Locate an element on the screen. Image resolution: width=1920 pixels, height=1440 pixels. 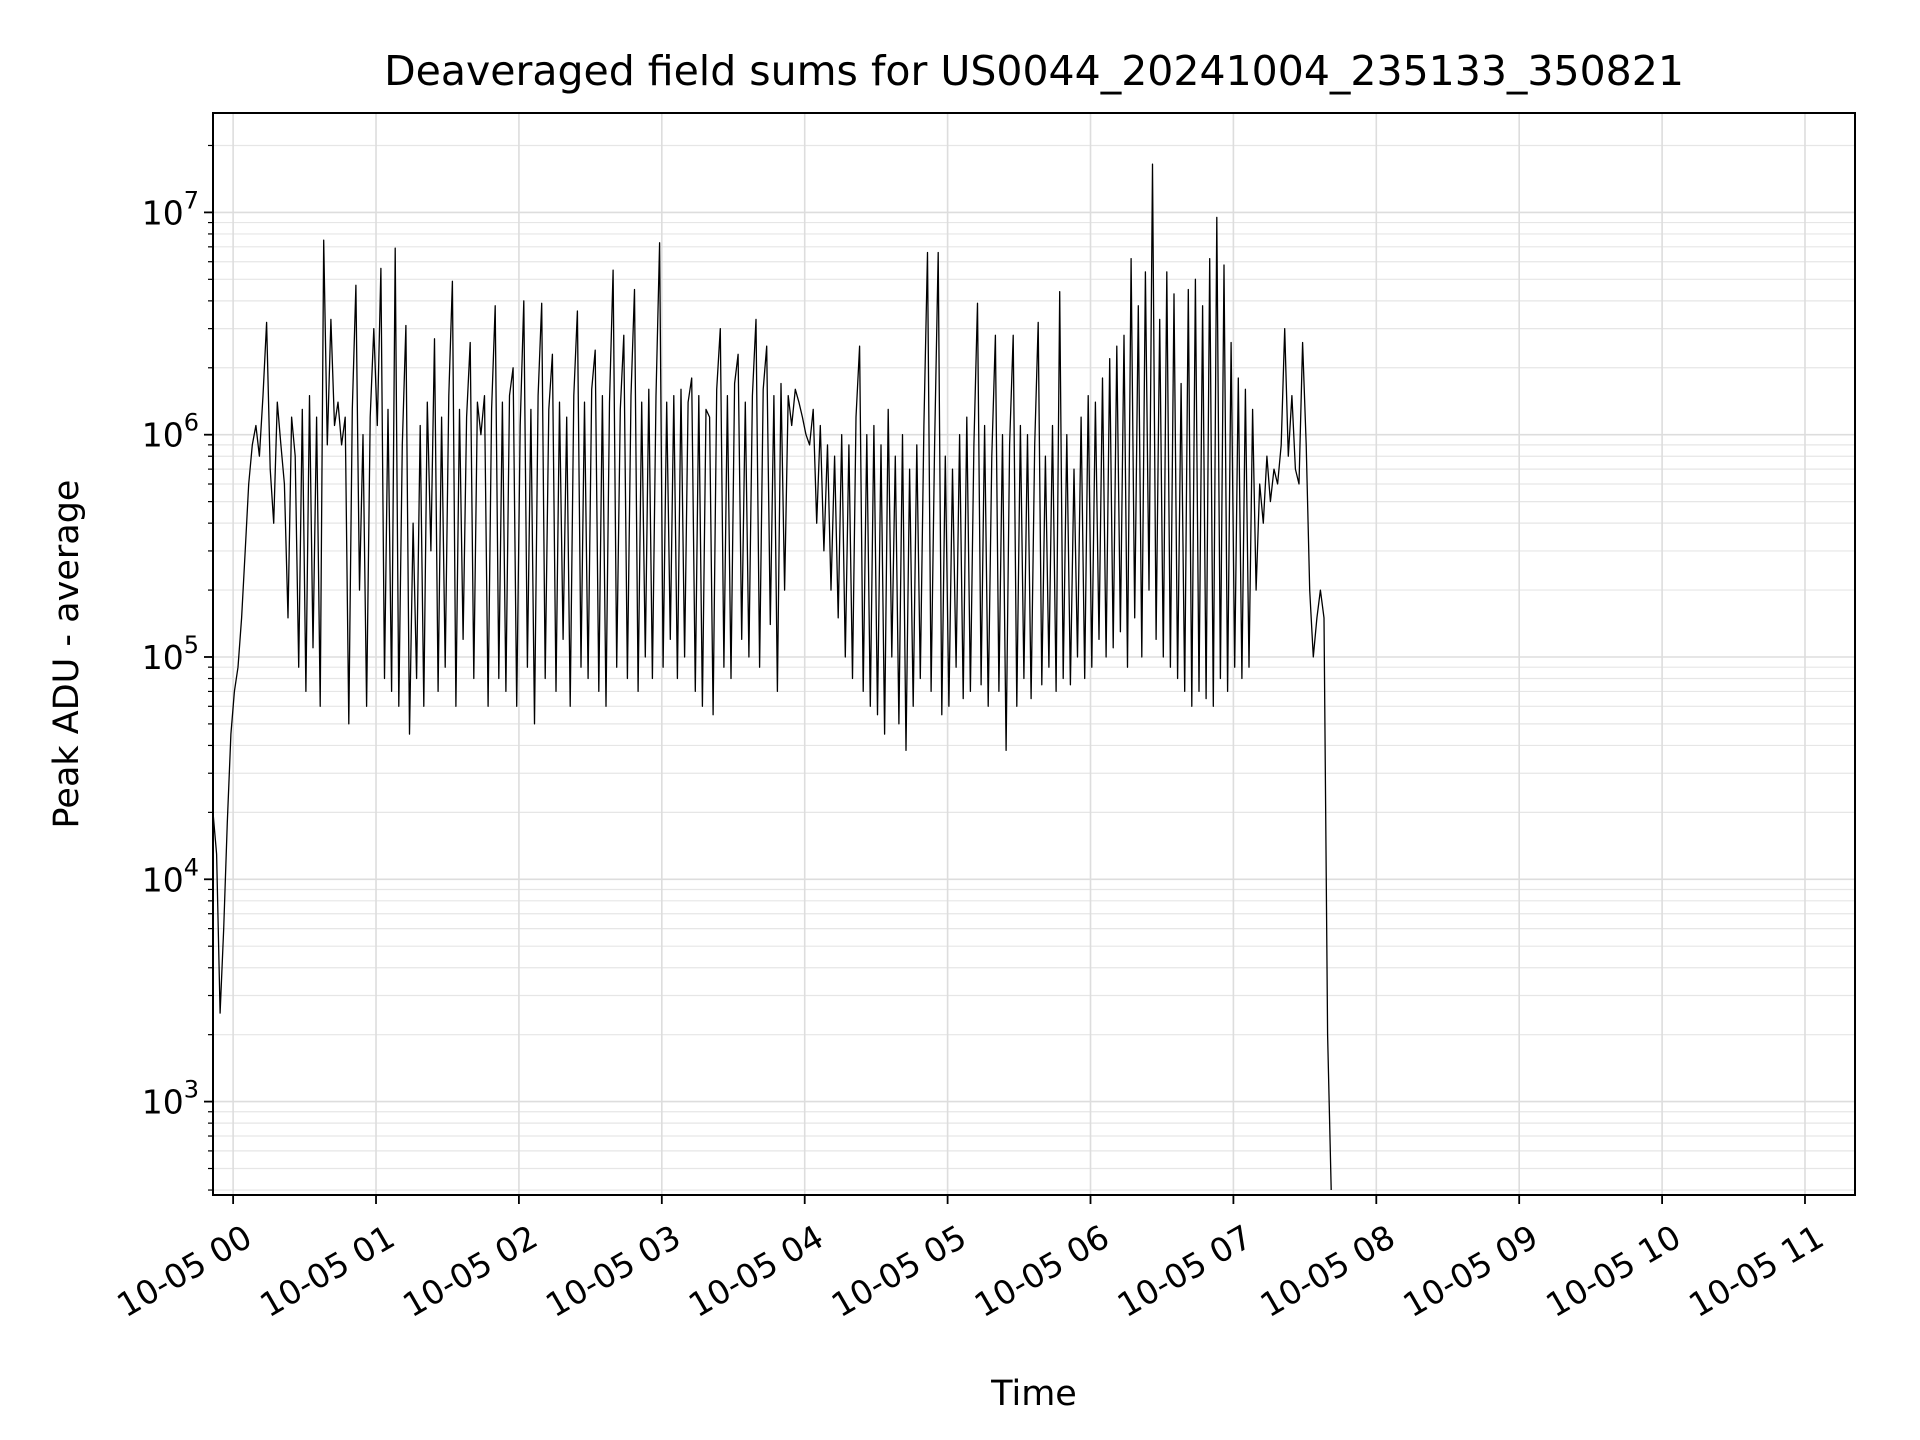
y-tick-label: 10⁷ is located at coordinates (170, 209).